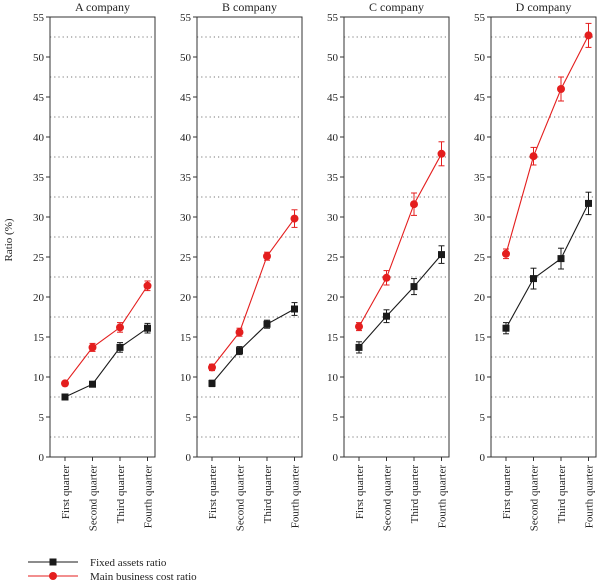 Image resolution: width=600 pixels, height=585 pixels. What do you see at coordinates (53, 576) in the screenshot?
I see `legend-circle-marker` at bounding box center [53, 576].